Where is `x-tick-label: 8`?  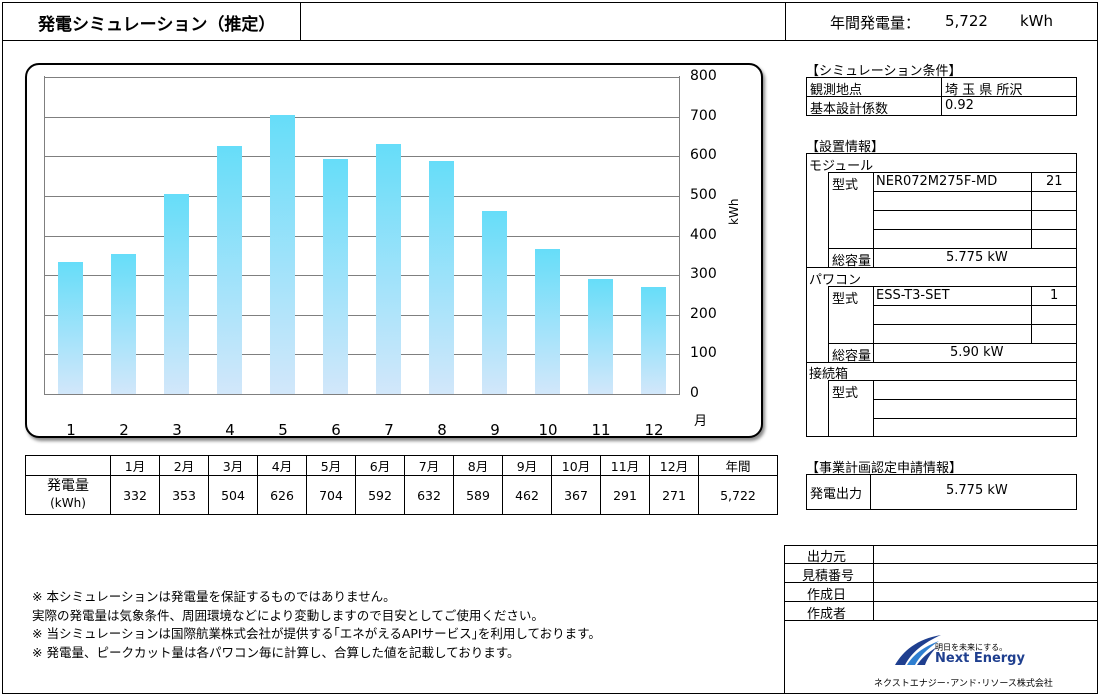 x-tick-label: 8 is located at coordinates (442, 430).